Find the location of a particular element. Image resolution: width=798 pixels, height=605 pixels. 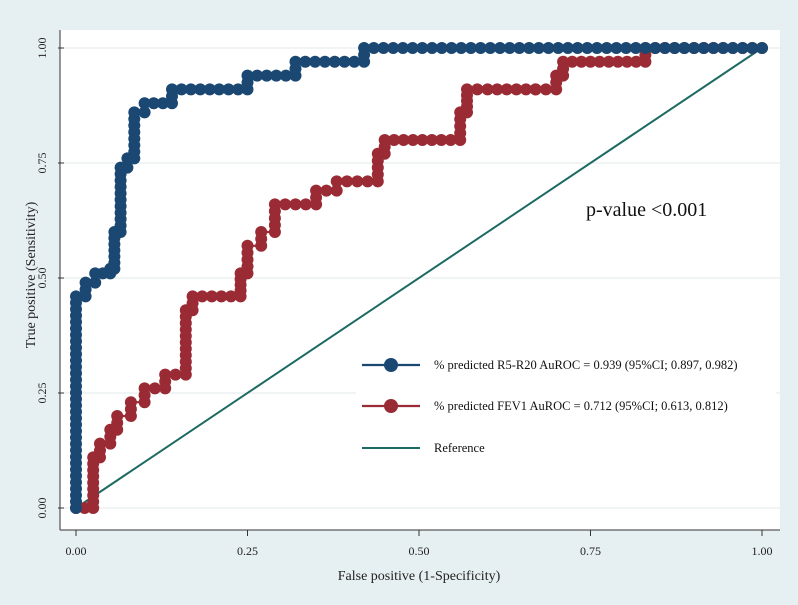

p-value-annotation: p-value <0.001 is located at coordinates (646, 210).